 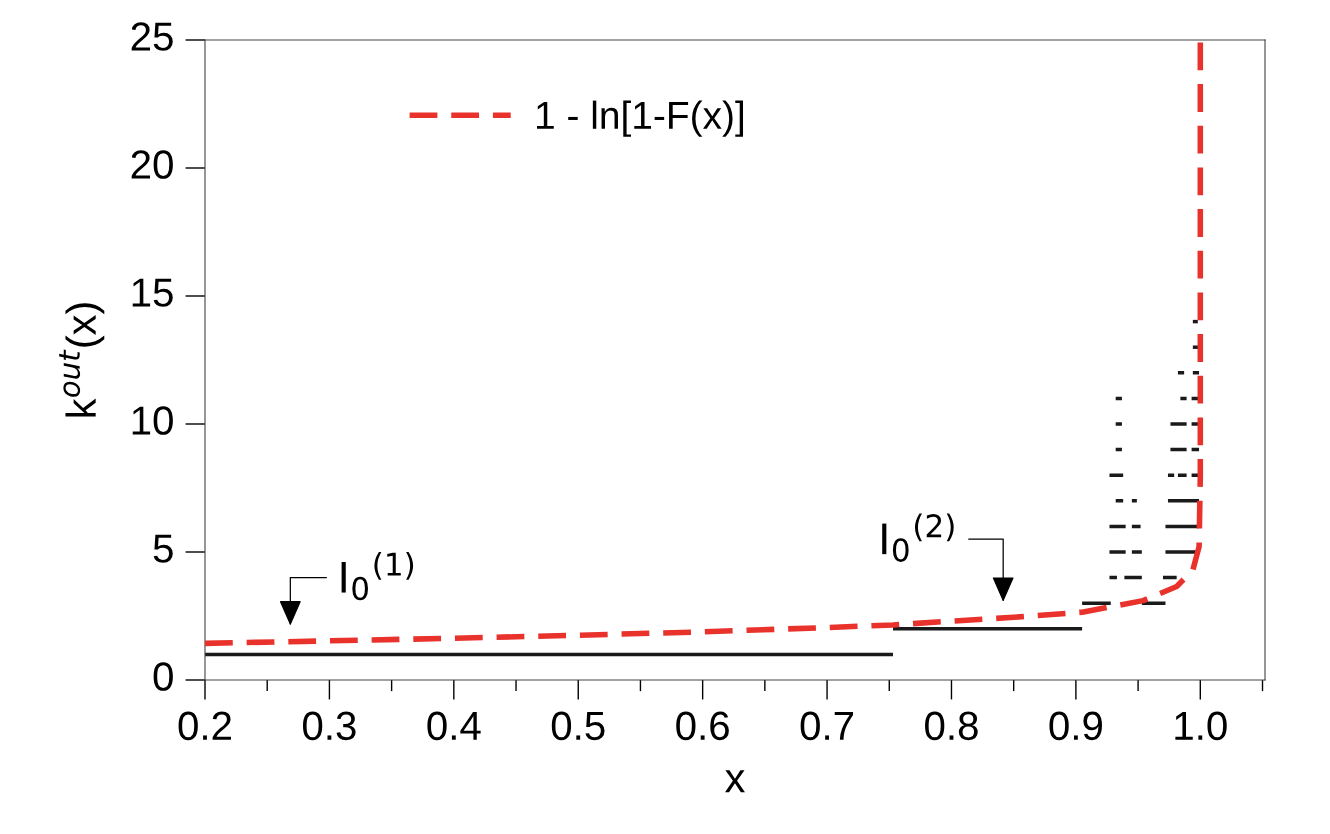 I want to click on x-axis-title: x, so click(x=735, y=781).